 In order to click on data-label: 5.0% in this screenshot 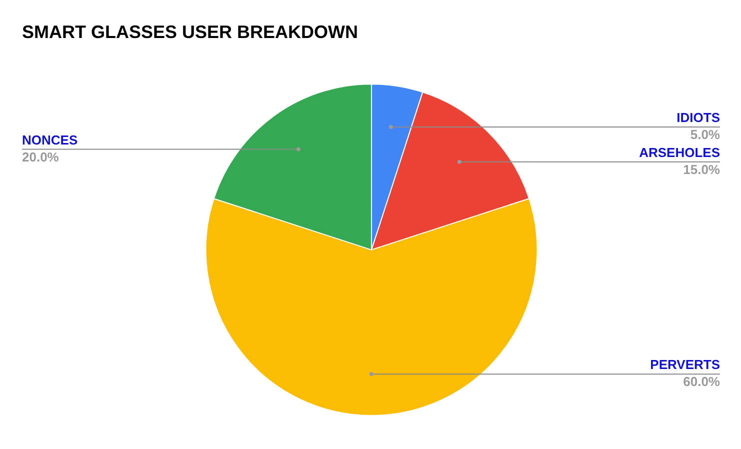, I will do `click(705, 134)`.